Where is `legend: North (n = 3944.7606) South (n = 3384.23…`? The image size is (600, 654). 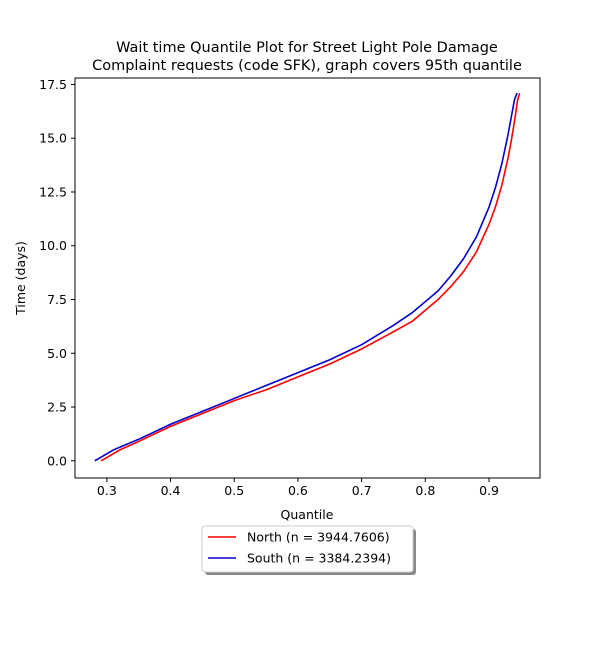 legend: North (n = 3944.7606) South (n = 3384.23… is located at coordinates (308, 550).